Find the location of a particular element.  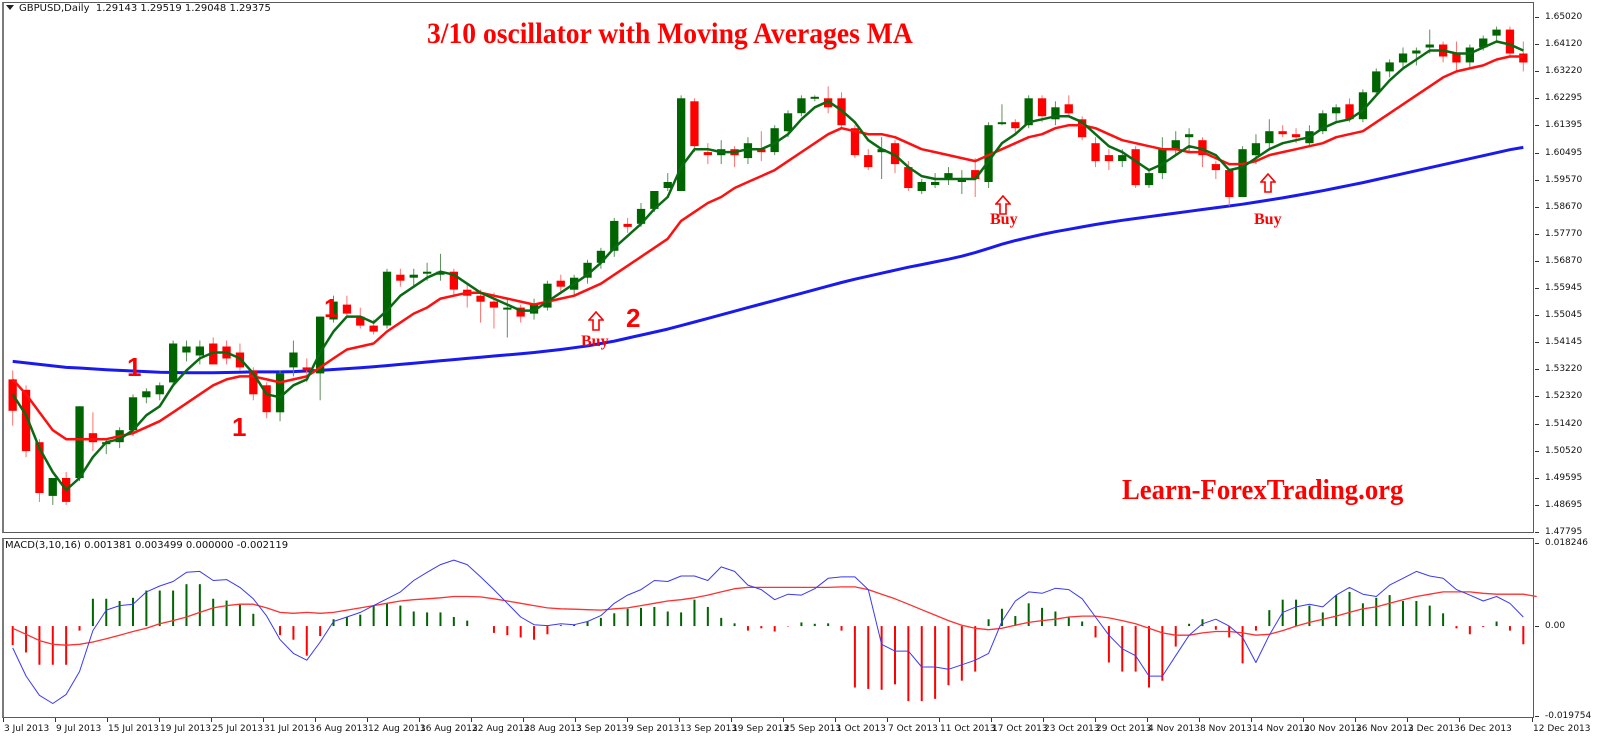

time-axis-label: 12 Aug 2013 is located at coordinates (397, 729).